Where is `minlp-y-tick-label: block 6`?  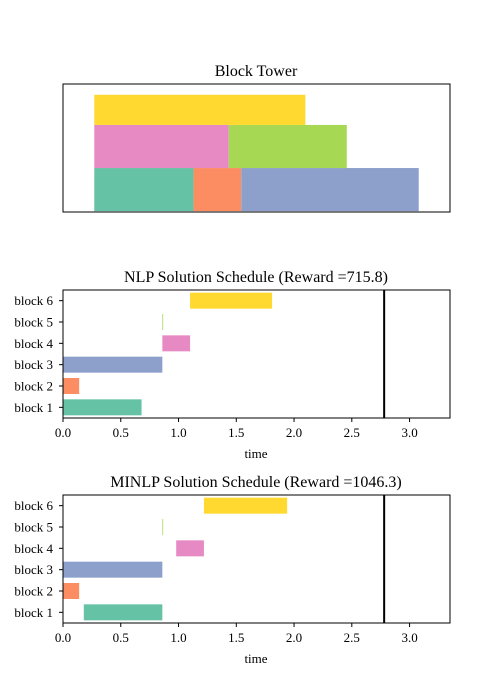 minlp-y-tick-label: block 6 is located at coordinates (33, 505).